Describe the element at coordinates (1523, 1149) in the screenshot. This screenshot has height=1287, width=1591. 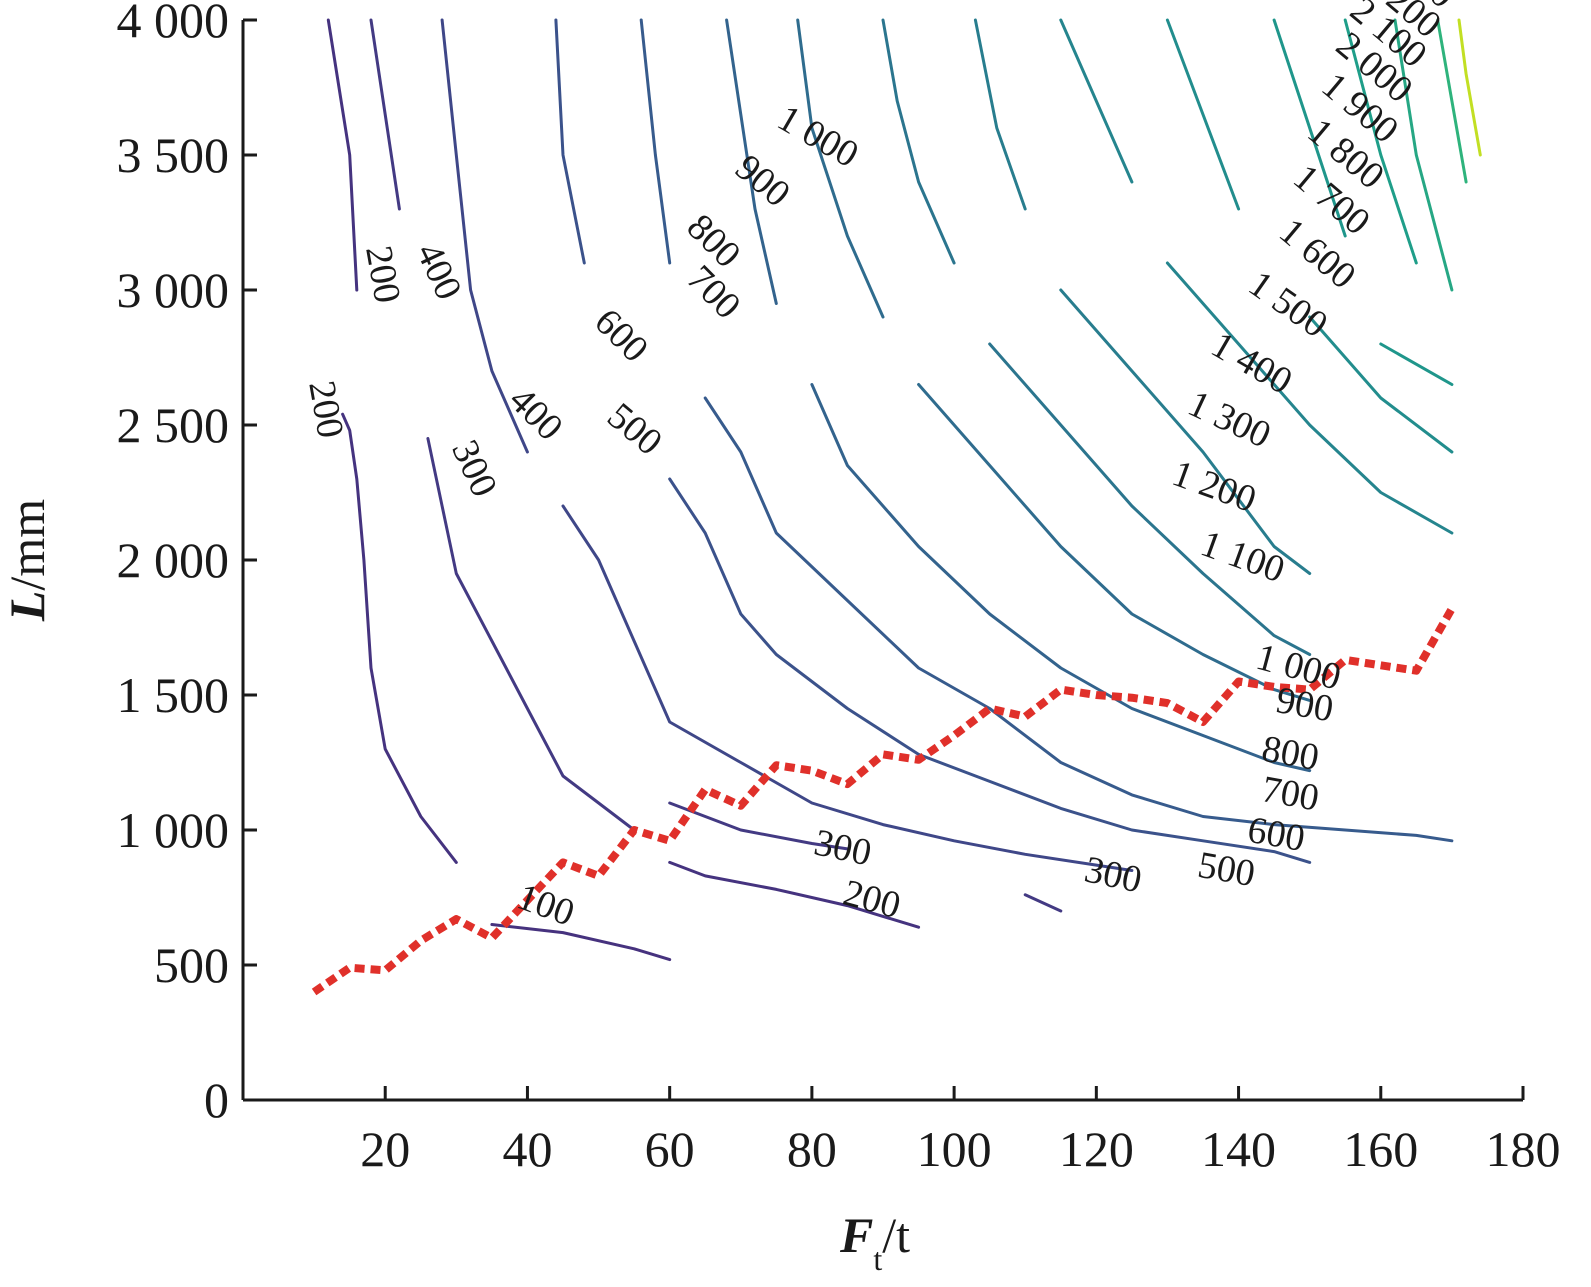
I see `x-tick-label: 180` at that location.